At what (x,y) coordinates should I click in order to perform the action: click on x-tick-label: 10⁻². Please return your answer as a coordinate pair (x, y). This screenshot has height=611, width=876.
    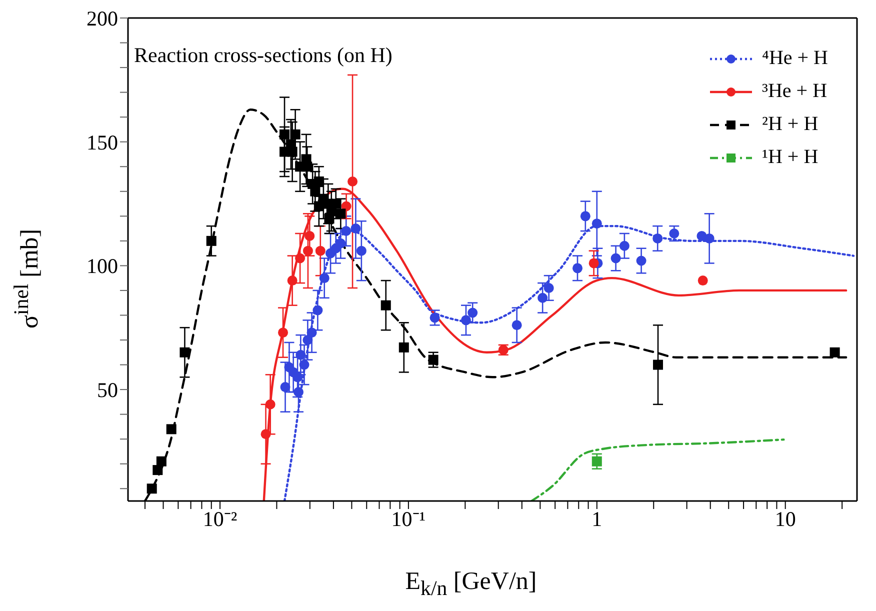
    Looking at the image, I should click on (220, 518).